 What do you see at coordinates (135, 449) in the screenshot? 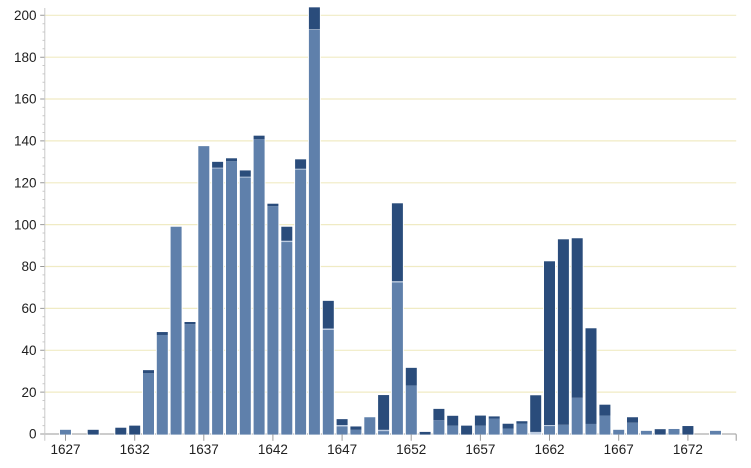
I see `svg-text: 1632` at bounding box center [135, 449].